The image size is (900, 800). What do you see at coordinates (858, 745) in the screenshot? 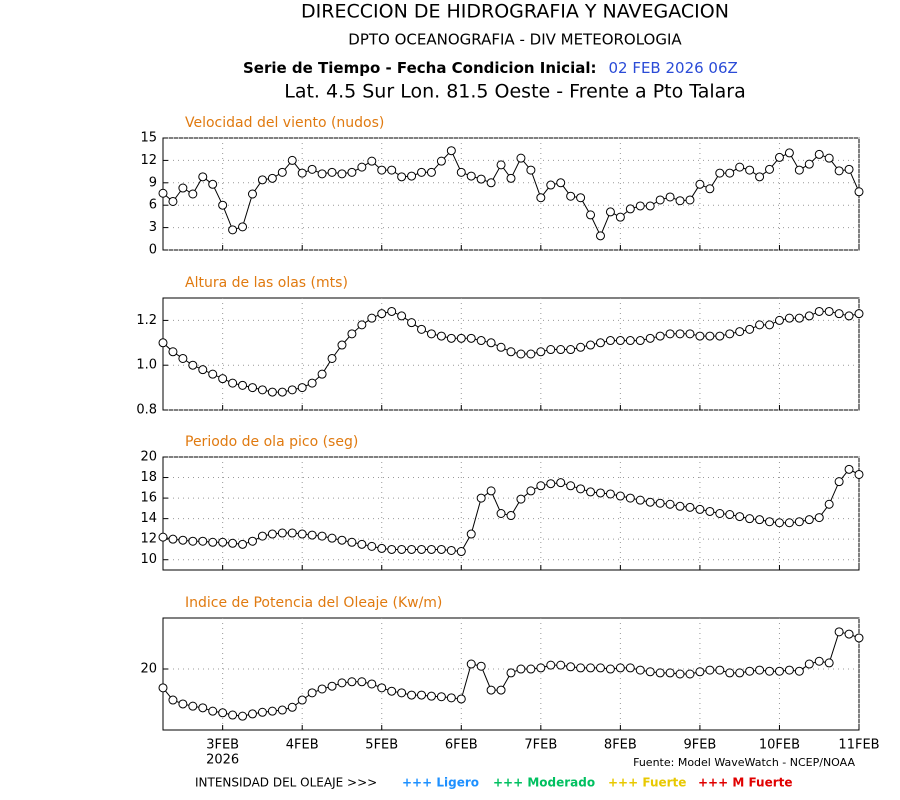
I see `x-tick-label: 11FEB` at bounding box center [858, 745].